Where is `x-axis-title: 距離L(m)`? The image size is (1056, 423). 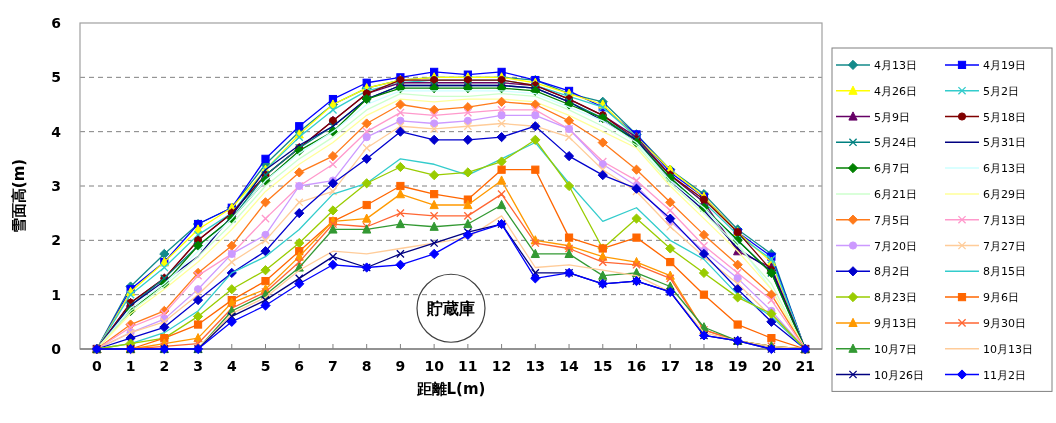
x-axis-title: 距離L(m) is located at coordinates (450, 389).